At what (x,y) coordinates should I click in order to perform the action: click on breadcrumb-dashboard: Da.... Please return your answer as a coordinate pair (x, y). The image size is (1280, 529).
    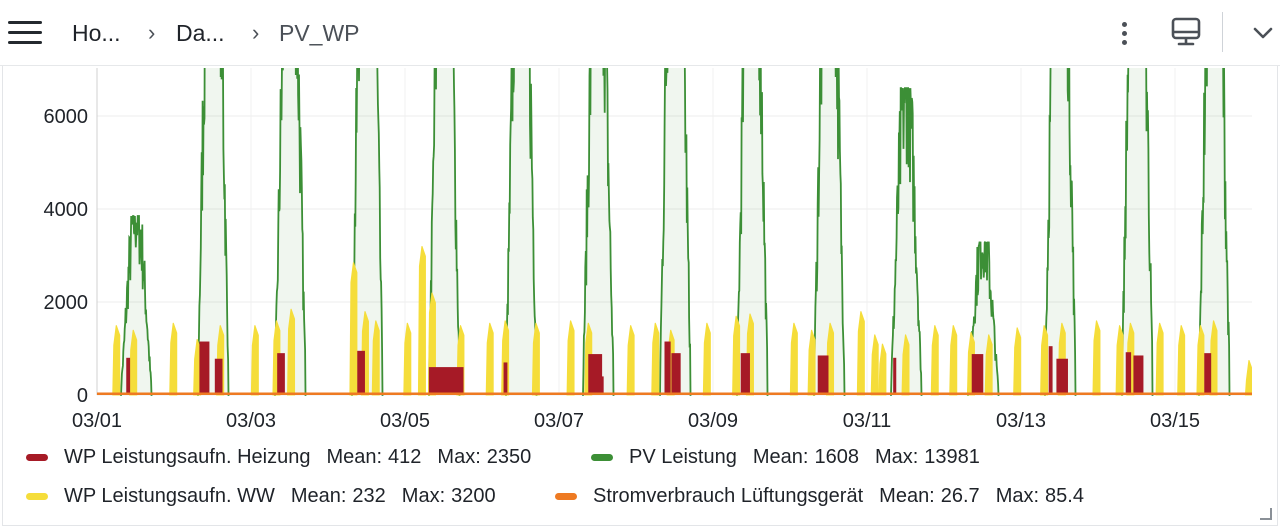
    Looking at the image, I should click on (200, 33).